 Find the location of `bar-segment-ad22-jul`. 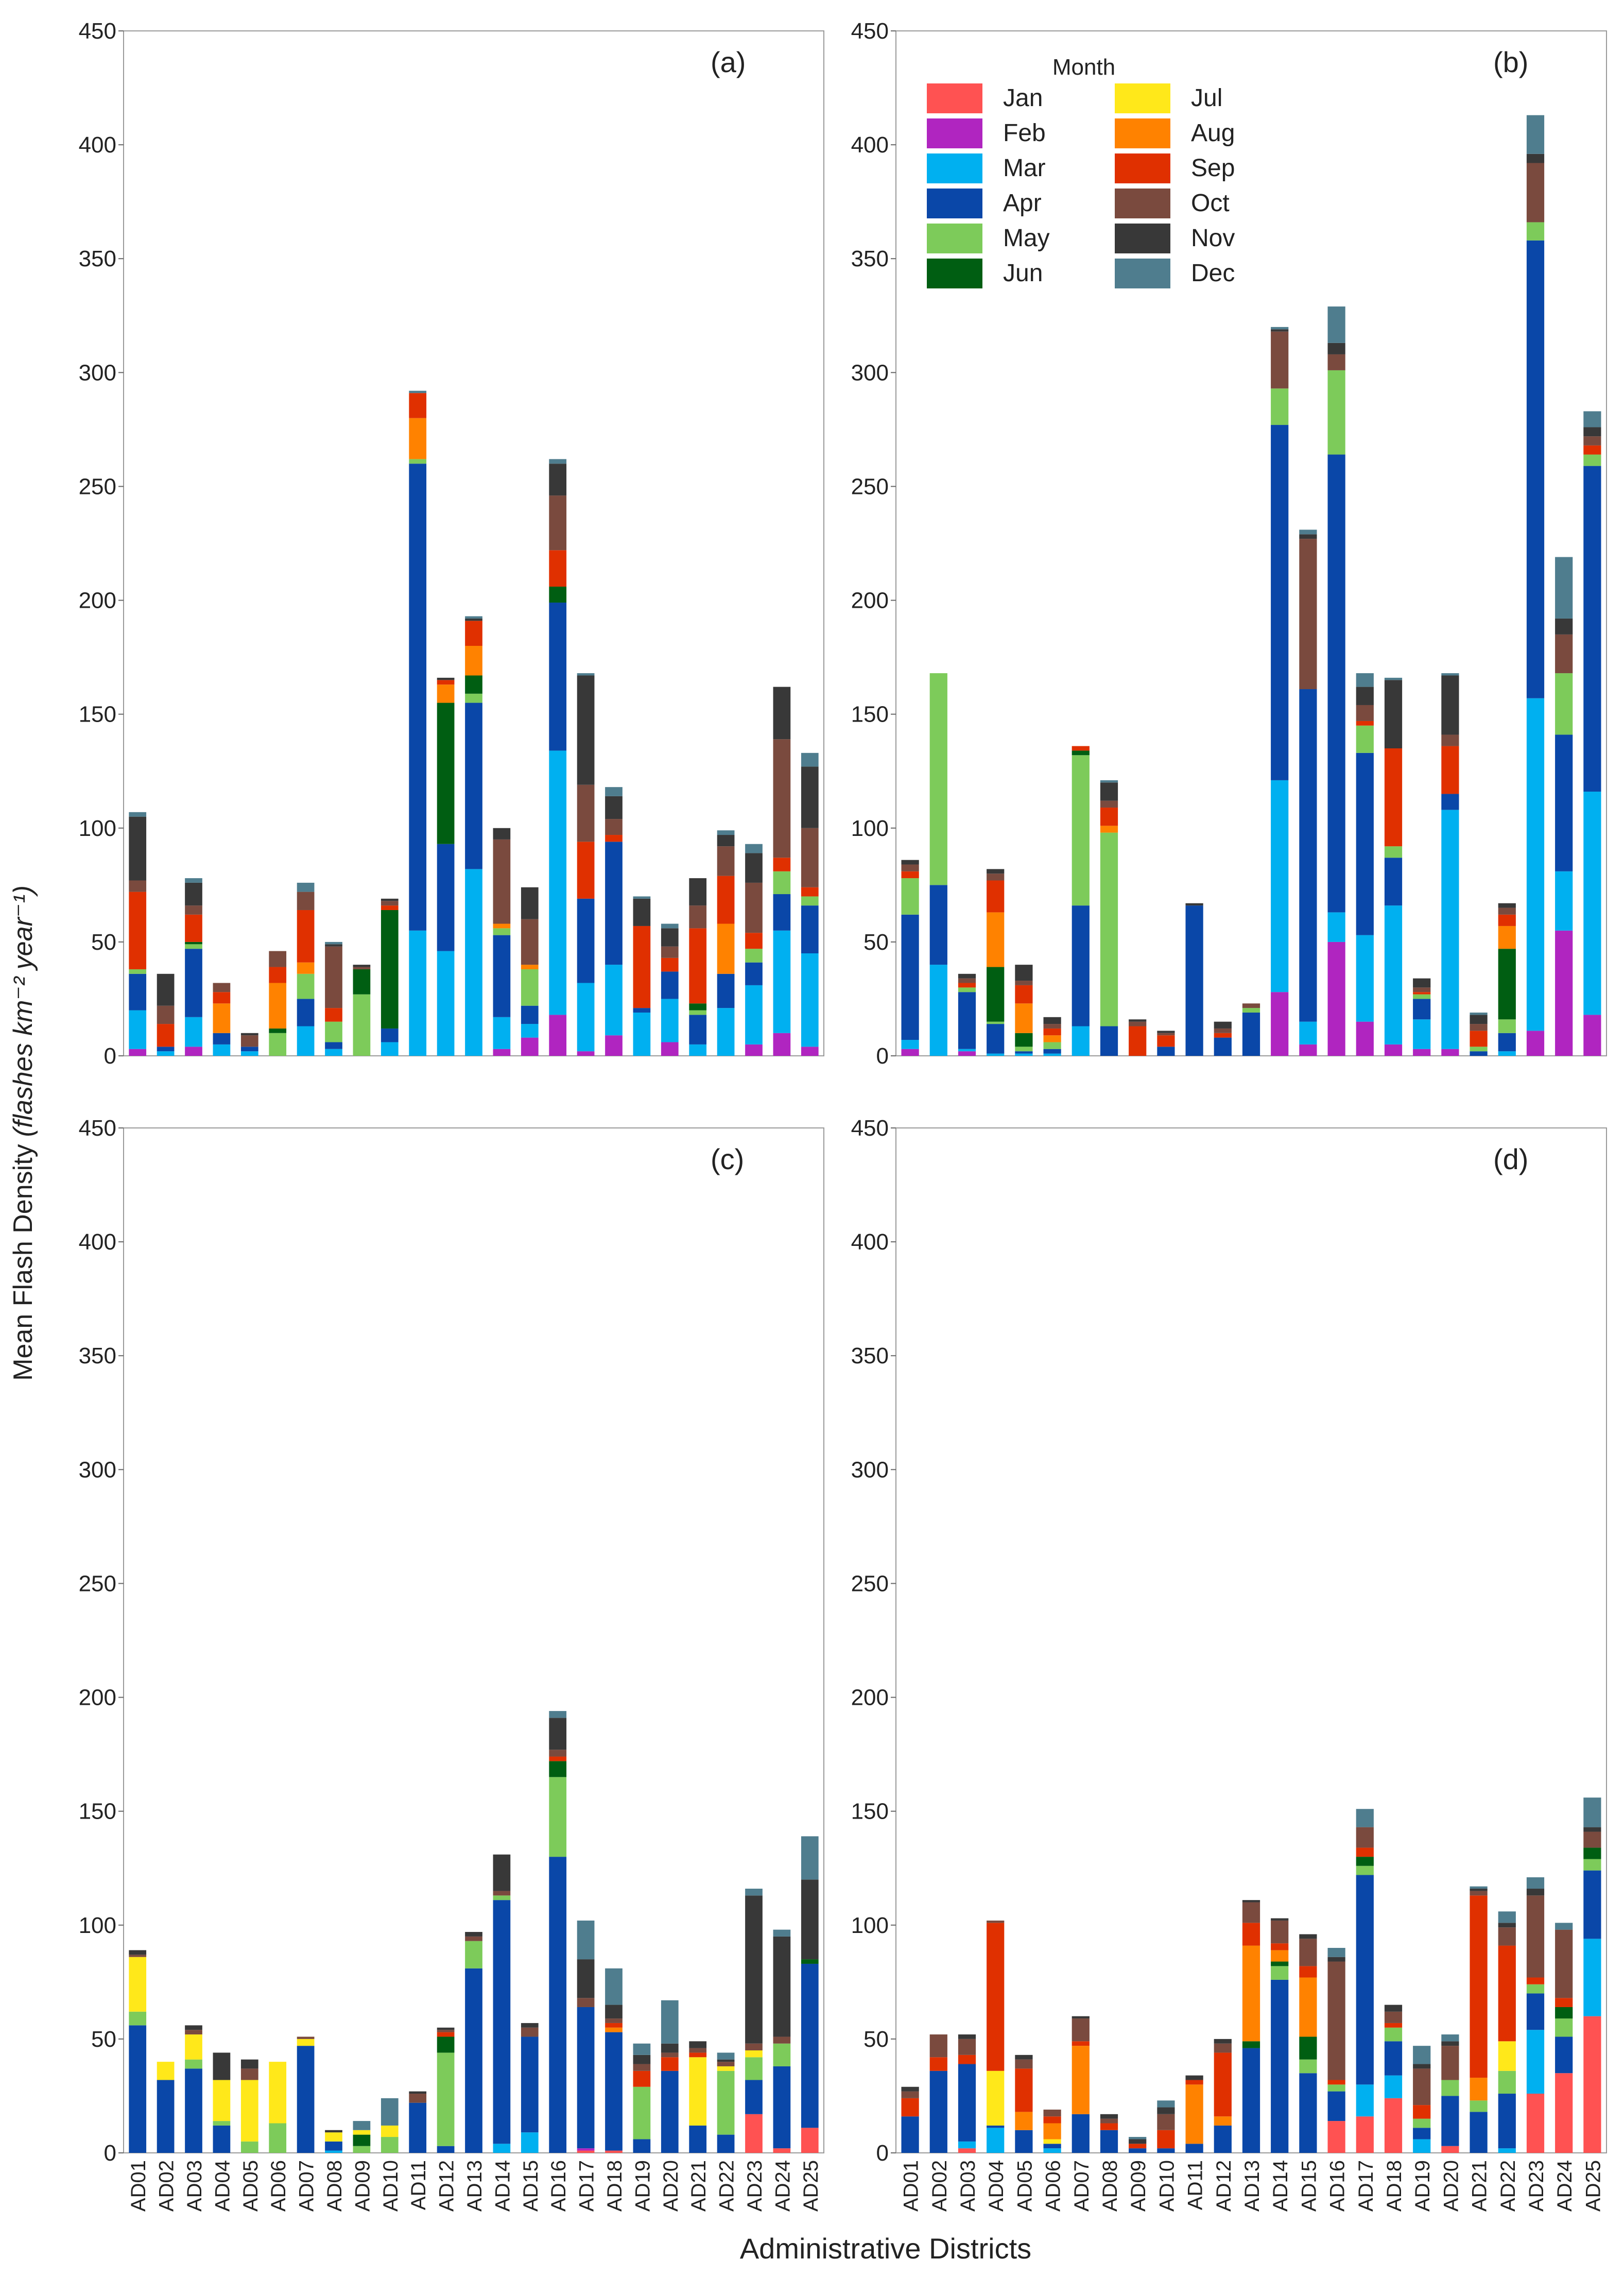

bar-segment-ad22-jul is located at coordinates (726, 2068).